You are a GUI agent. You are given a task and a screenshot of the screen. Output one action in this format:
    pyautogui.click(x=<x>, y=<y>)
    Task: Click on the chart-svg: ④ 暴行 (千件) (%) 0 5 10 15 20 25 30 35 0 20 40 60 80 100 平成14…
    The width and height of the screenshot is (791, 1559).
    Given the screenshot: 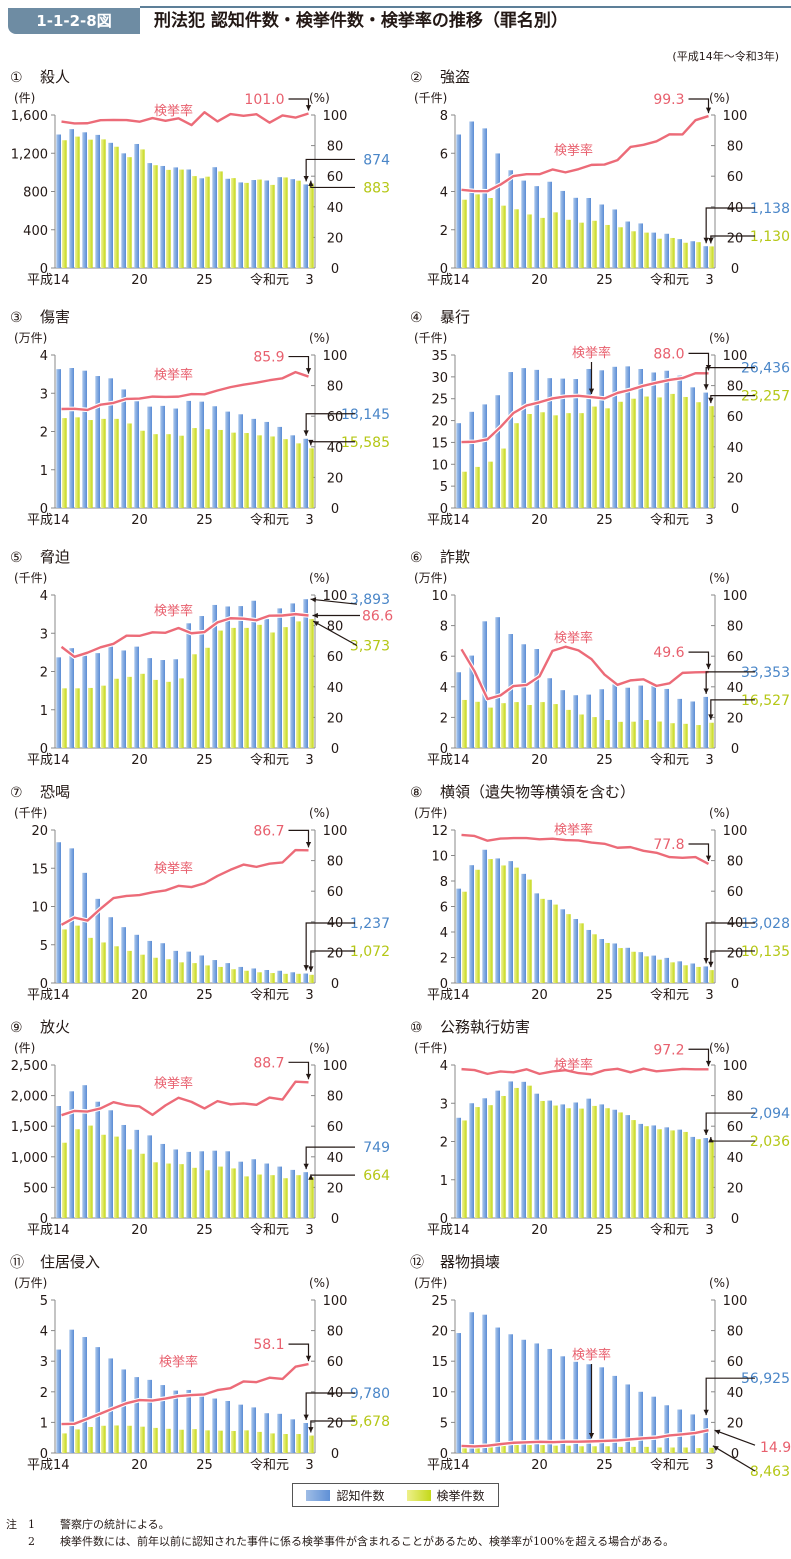 What is the action you would take?
    pyautogui.click(x=600, y=418)
    